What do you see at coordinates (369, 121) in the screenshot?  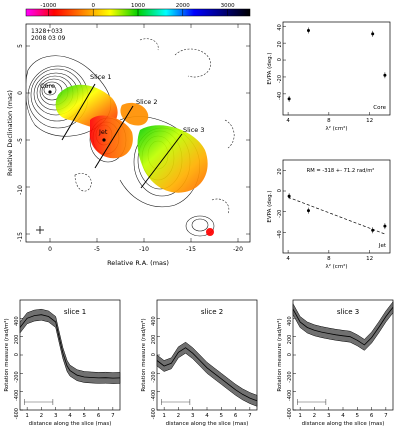 I see `xtick-label: 12` at bounding box center [369, 121].